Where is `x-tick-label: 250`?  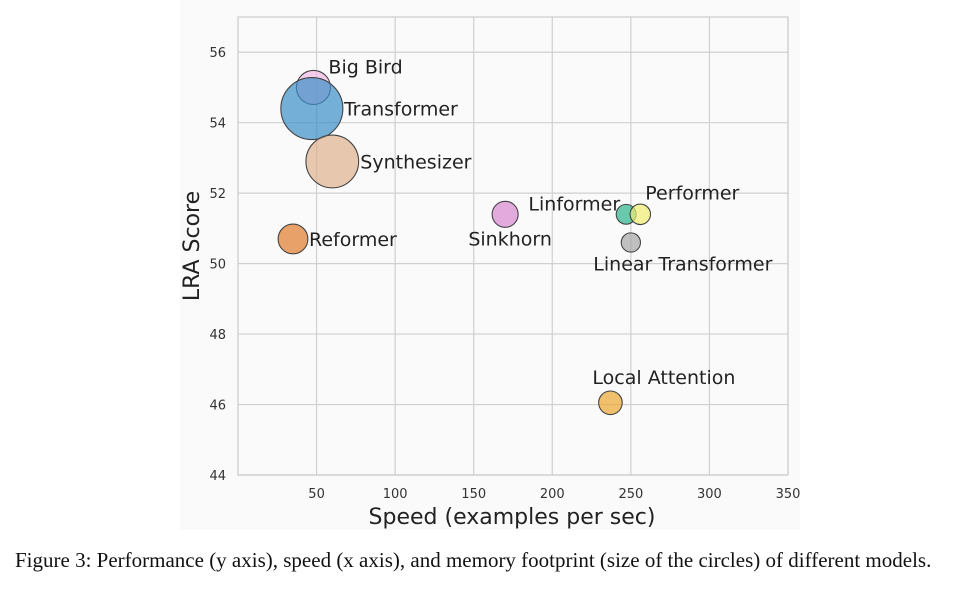 x-tick-label: 250 is located at coordinates (630, 494).